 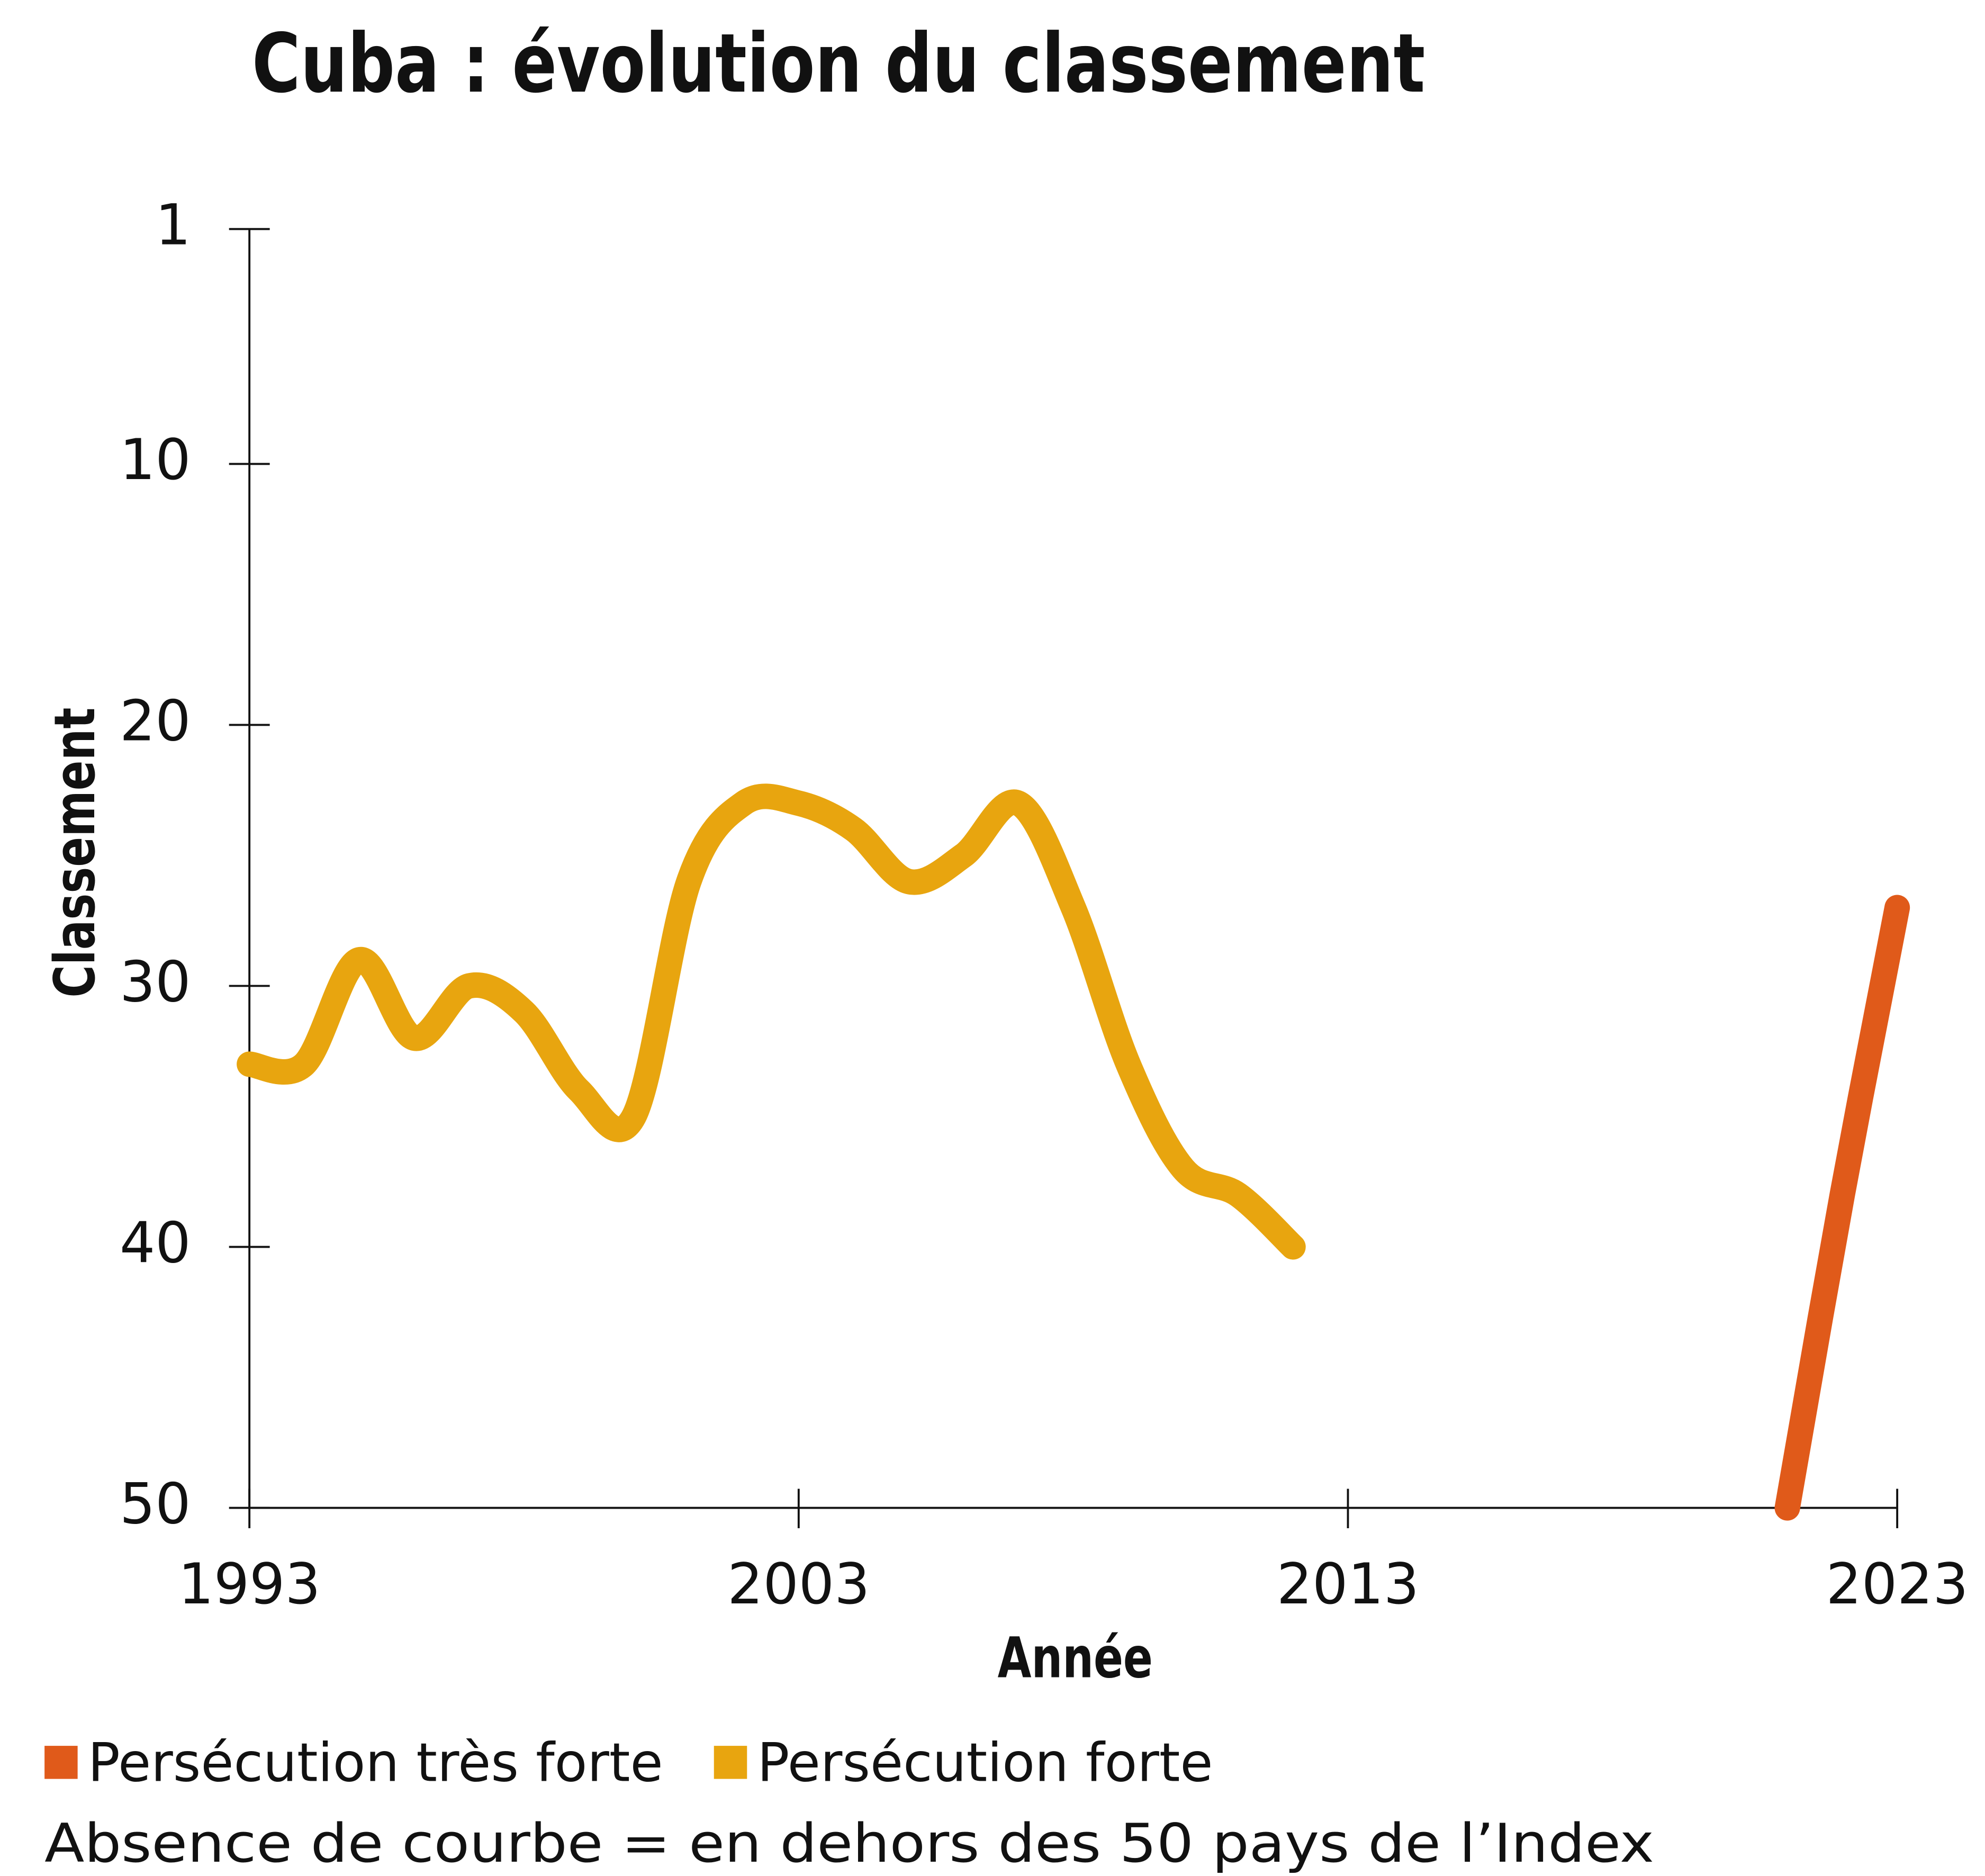 I want to click on chart-title: Cuba : évolution du classement, so click(x=839, y=64).